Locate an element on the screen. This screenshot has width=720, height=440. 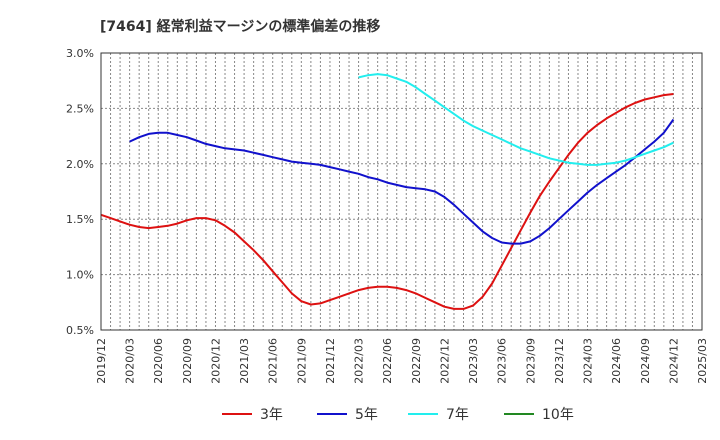
x-tick-label: 2024/06 is located at coordinates (616, 361).